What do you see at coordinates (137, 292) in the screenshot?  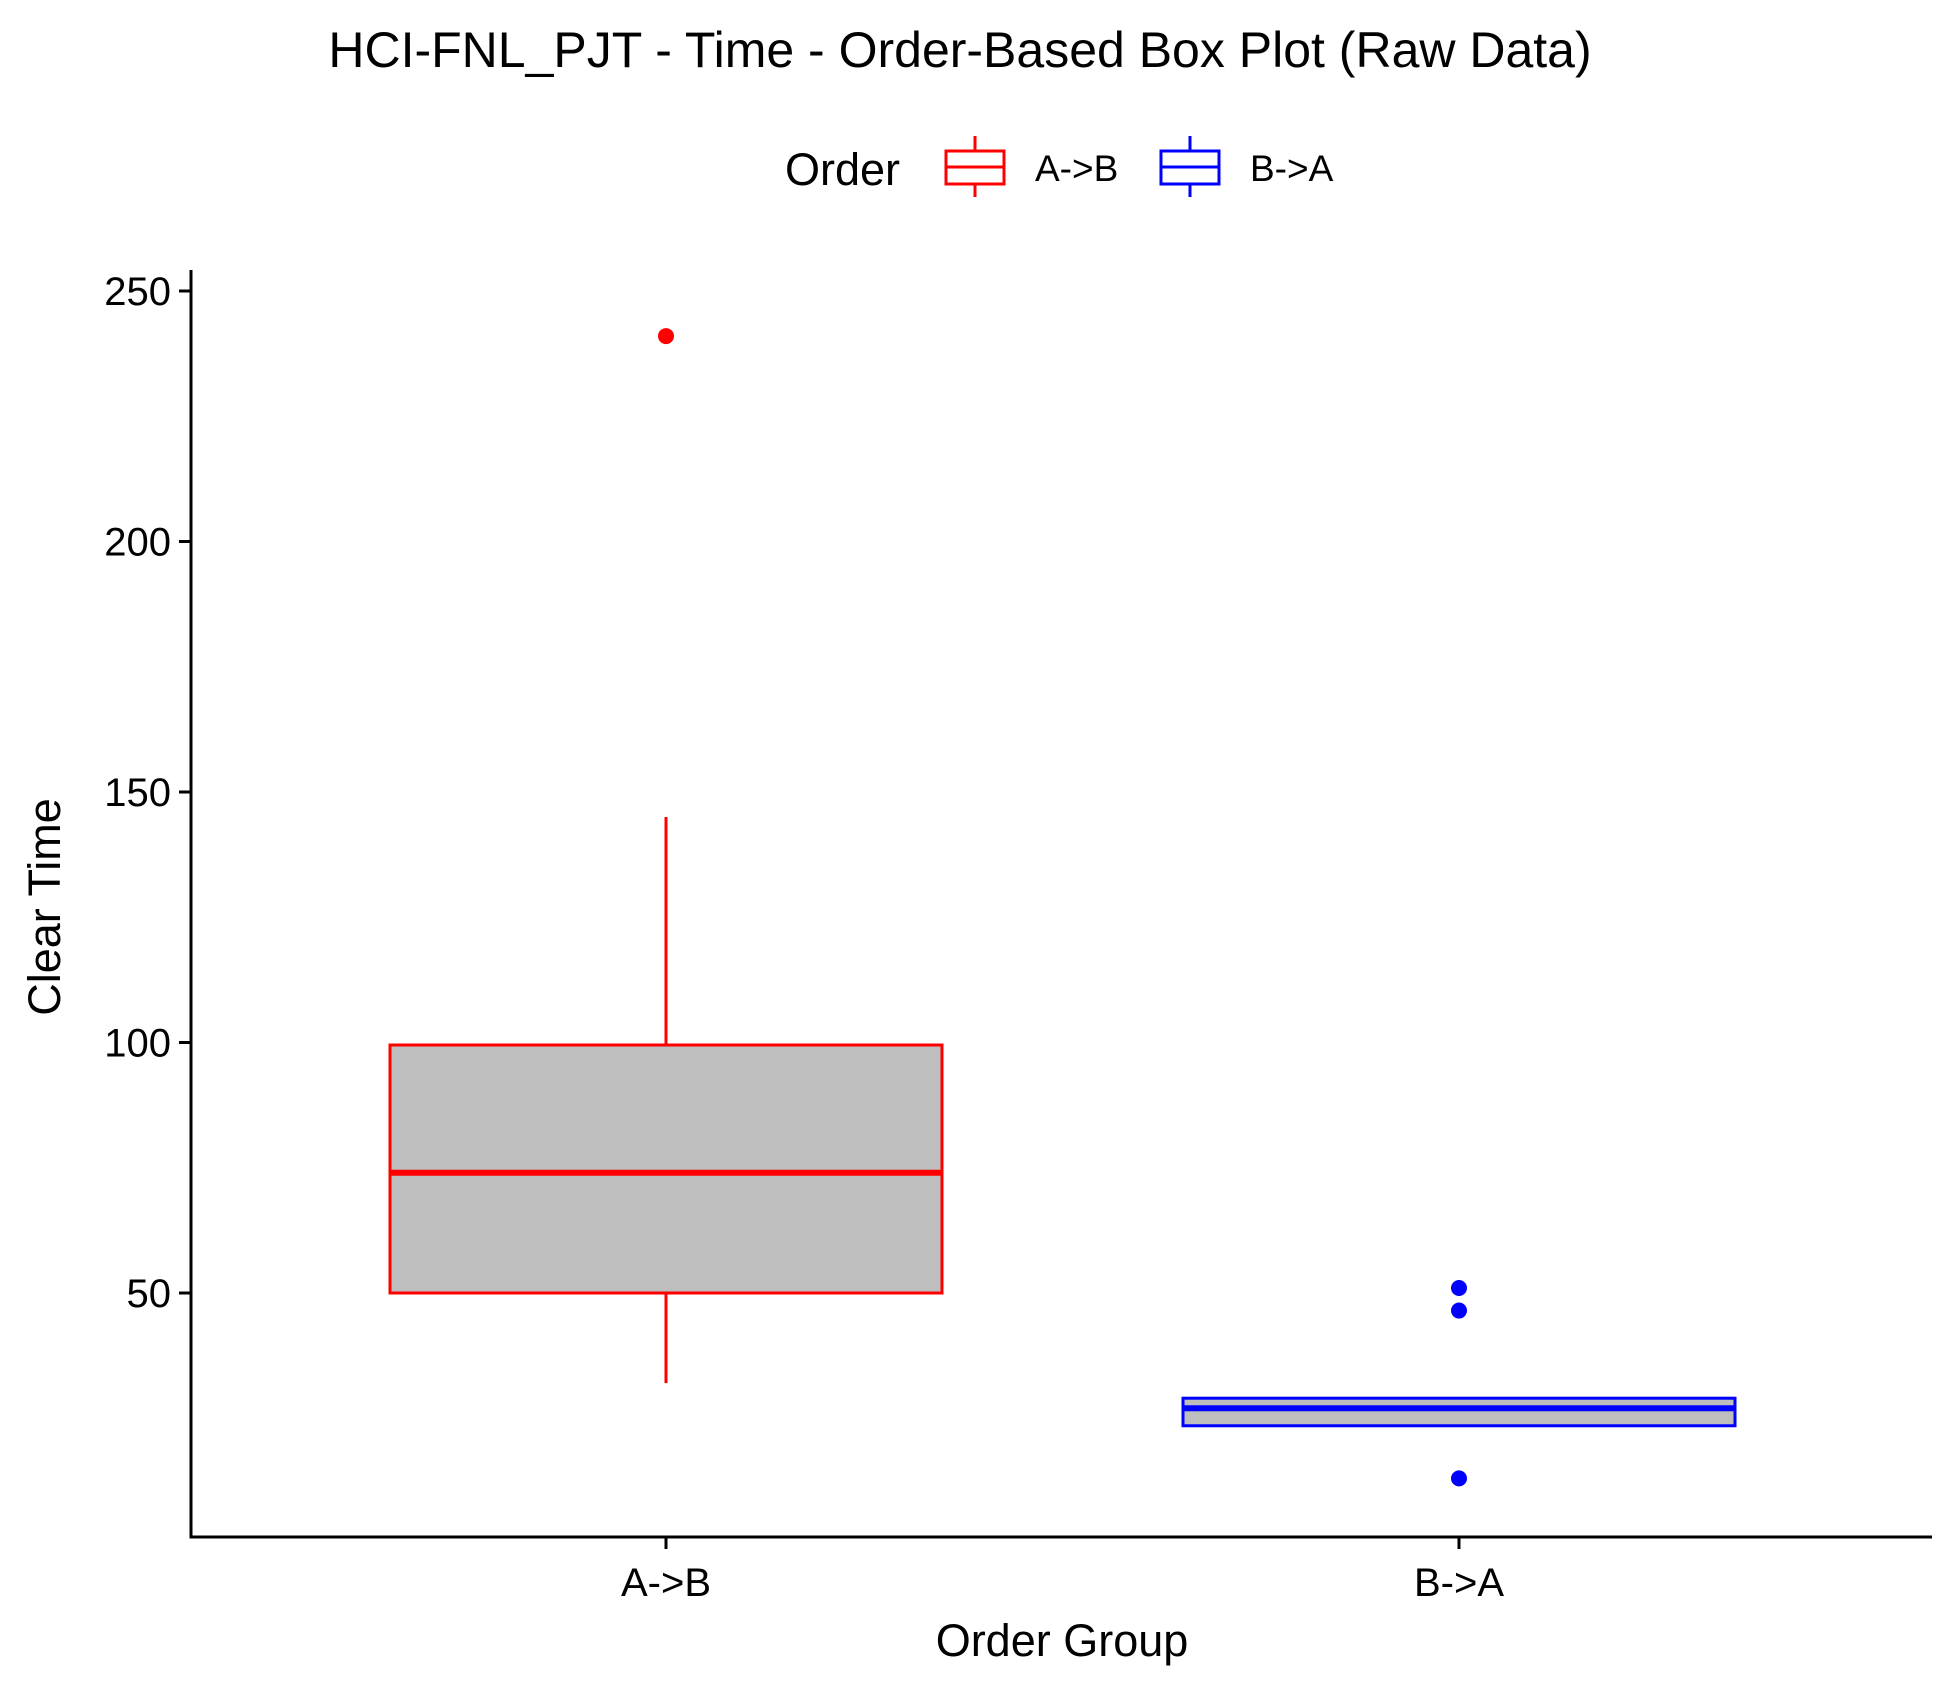 I see `y-tick-label: 250` at bounding box center [137, 292].